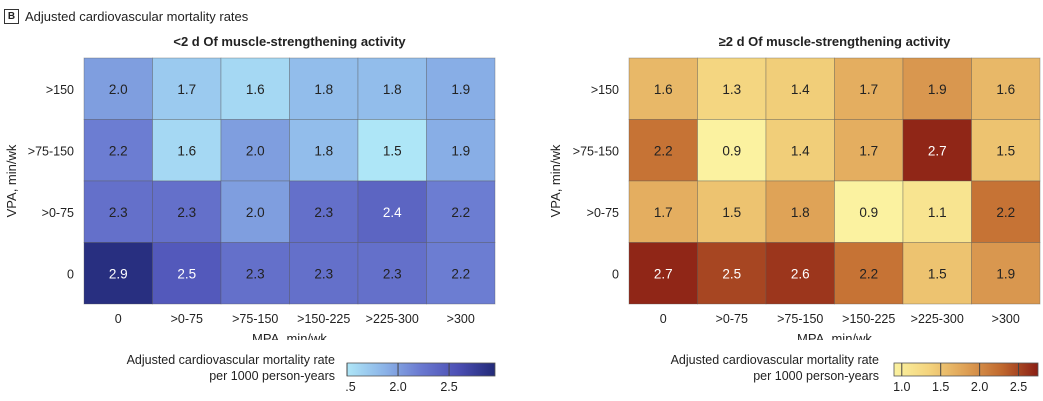  What do you see at coordinates (940, 387) in the screenshot?
I see `colorbar-tick-label: 1.5` at bounding box center [940, 387].